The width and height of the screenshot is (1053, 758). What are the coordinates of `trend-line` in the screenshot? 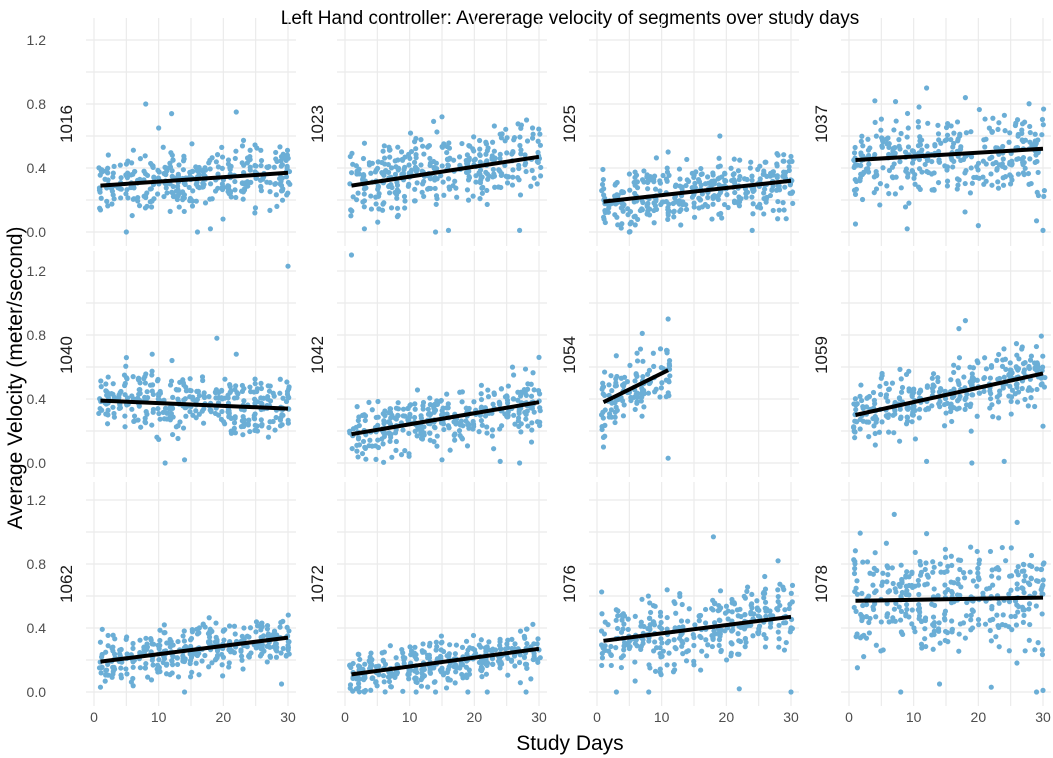 It's located at (194, 404).